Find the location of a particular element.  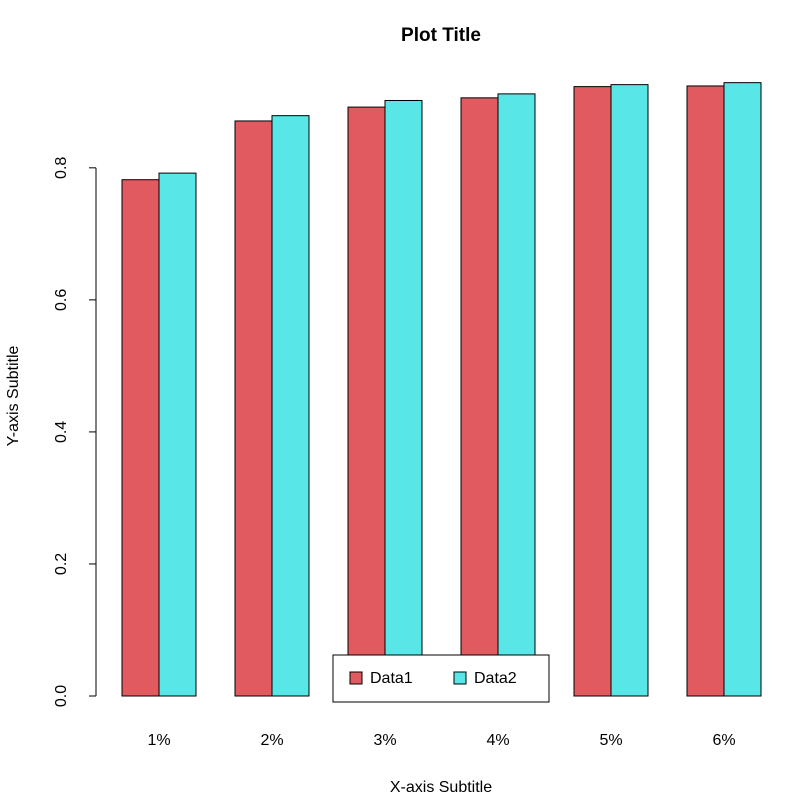

y-tick-label: 0.0 is located at coordinates (61, 696).